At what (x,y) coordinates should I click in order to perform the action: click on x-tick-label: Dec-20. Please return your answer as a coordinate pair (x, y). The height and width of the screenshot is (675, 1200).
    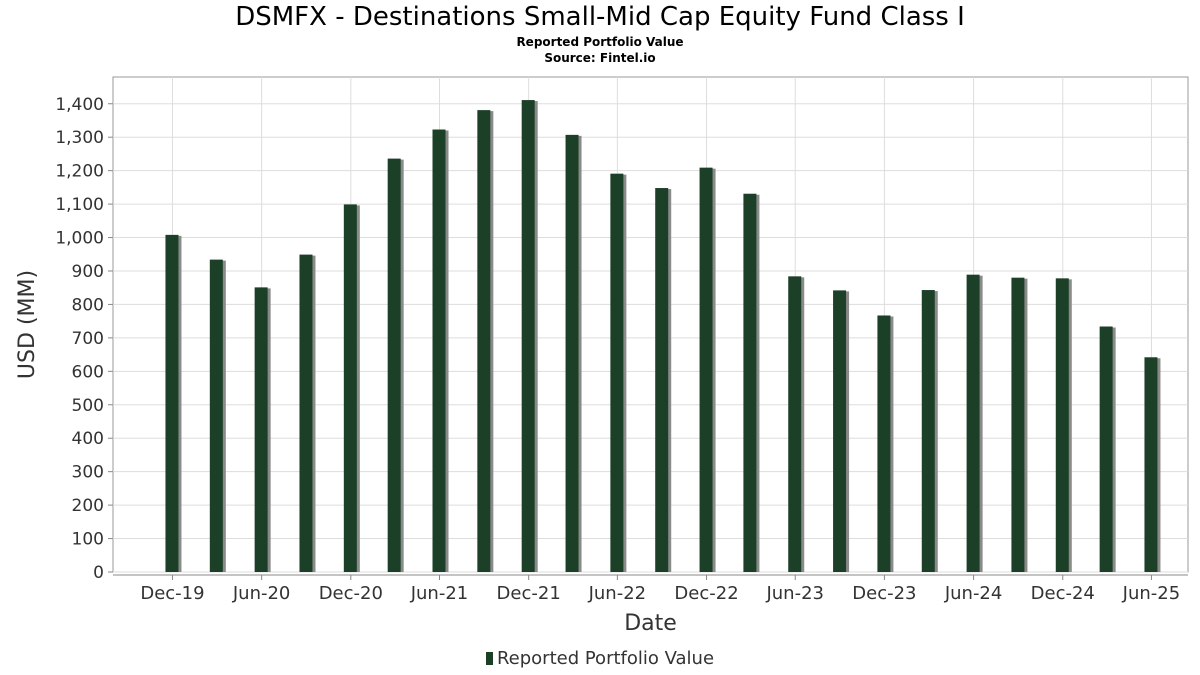
    Looking at the image, I should click on (351, 593).